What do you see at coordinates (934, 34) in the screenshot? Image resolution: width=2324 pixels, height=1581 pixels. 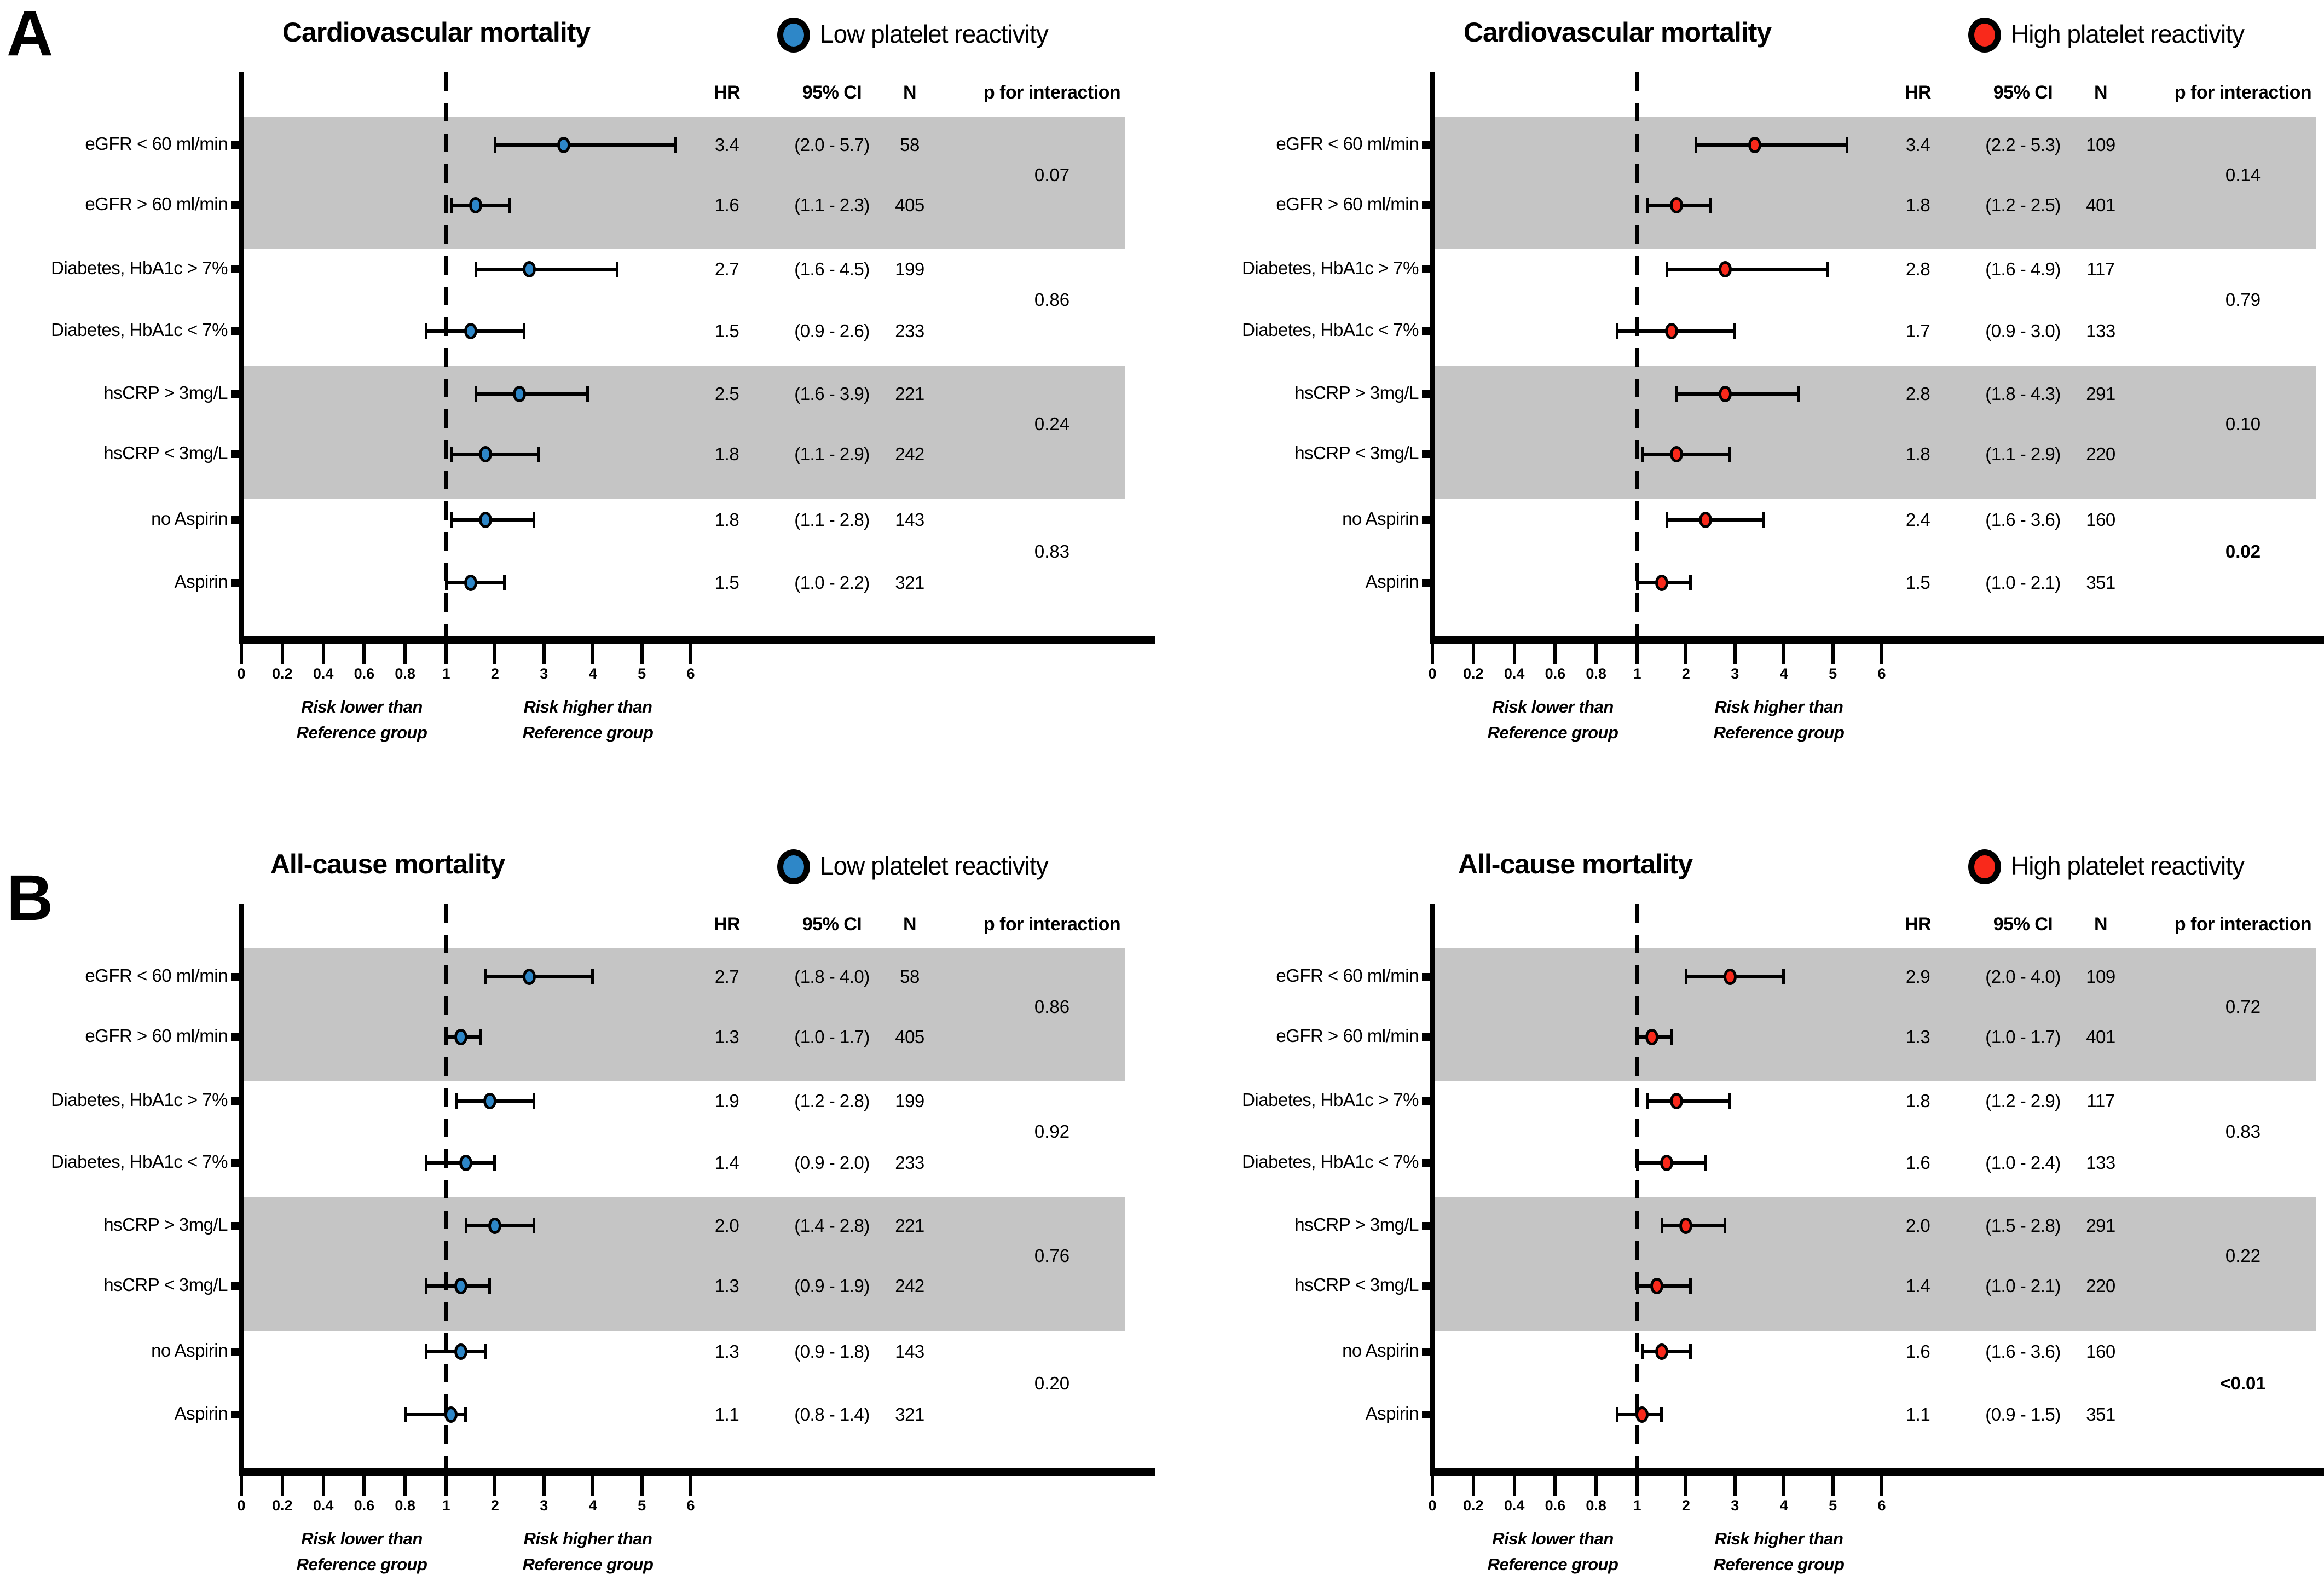 I see `legend-label: Low platelet reactivity` at bounding box center [934, 34].